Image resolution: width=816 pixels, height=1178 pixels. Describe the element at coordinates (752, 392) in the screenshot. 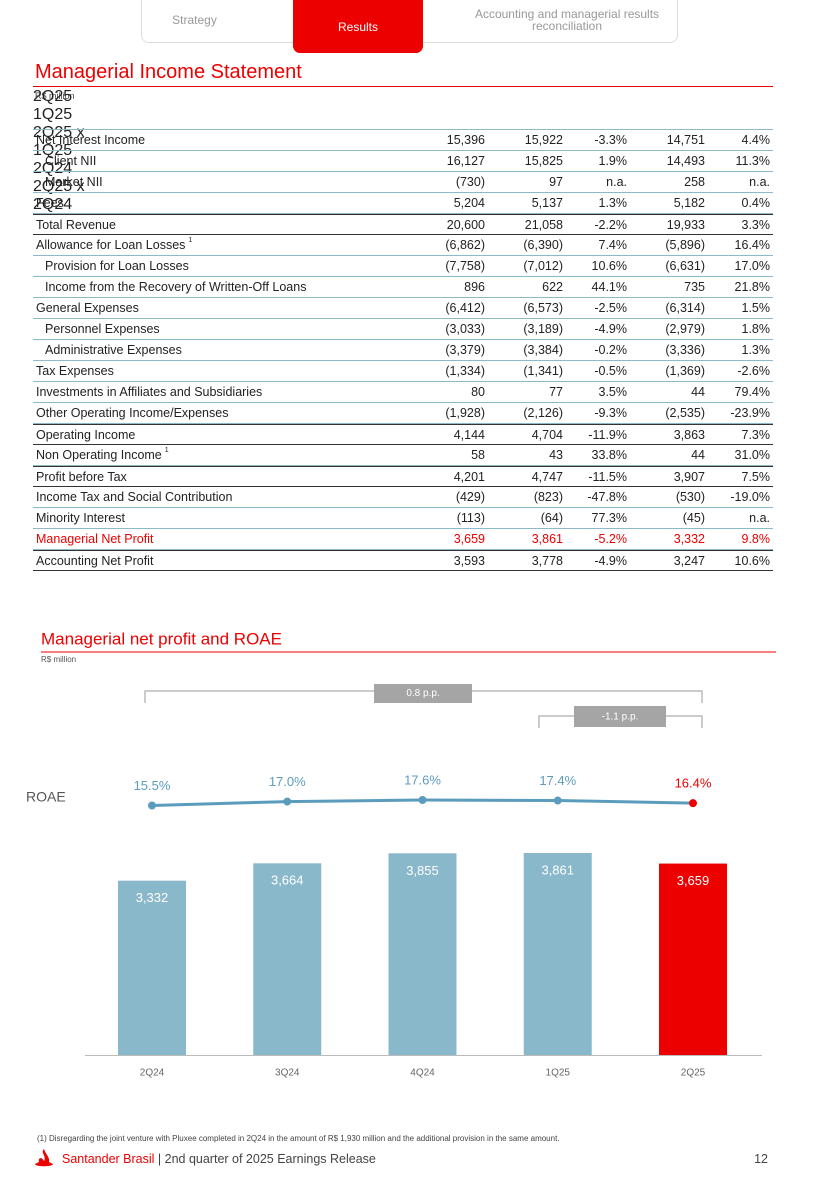

I see `table-cell: 79.4%` at that location.